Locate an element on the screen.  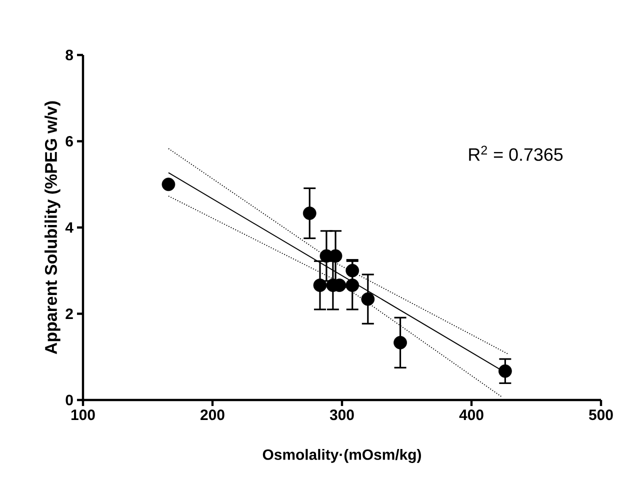
y-tick-label: 8 is located at coordinates (70, 55).